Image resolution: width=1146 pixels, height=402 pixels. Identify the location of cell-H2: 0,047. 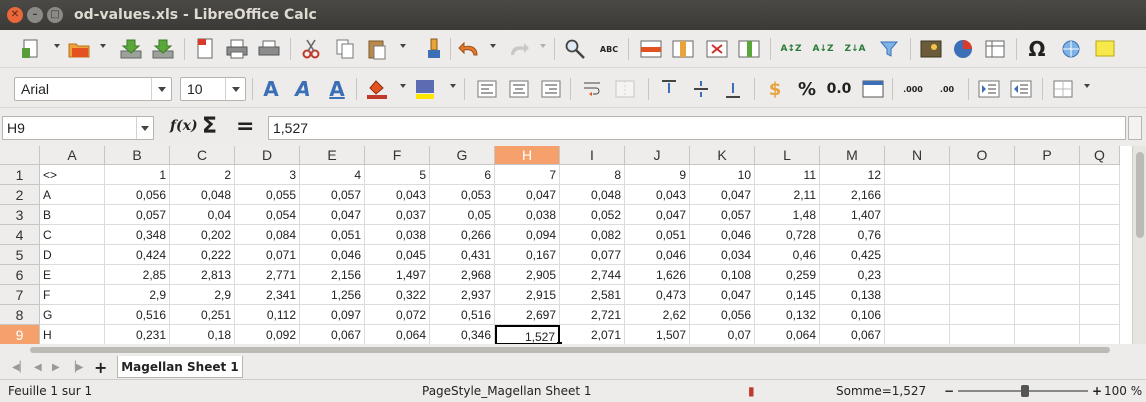
(527, 195).